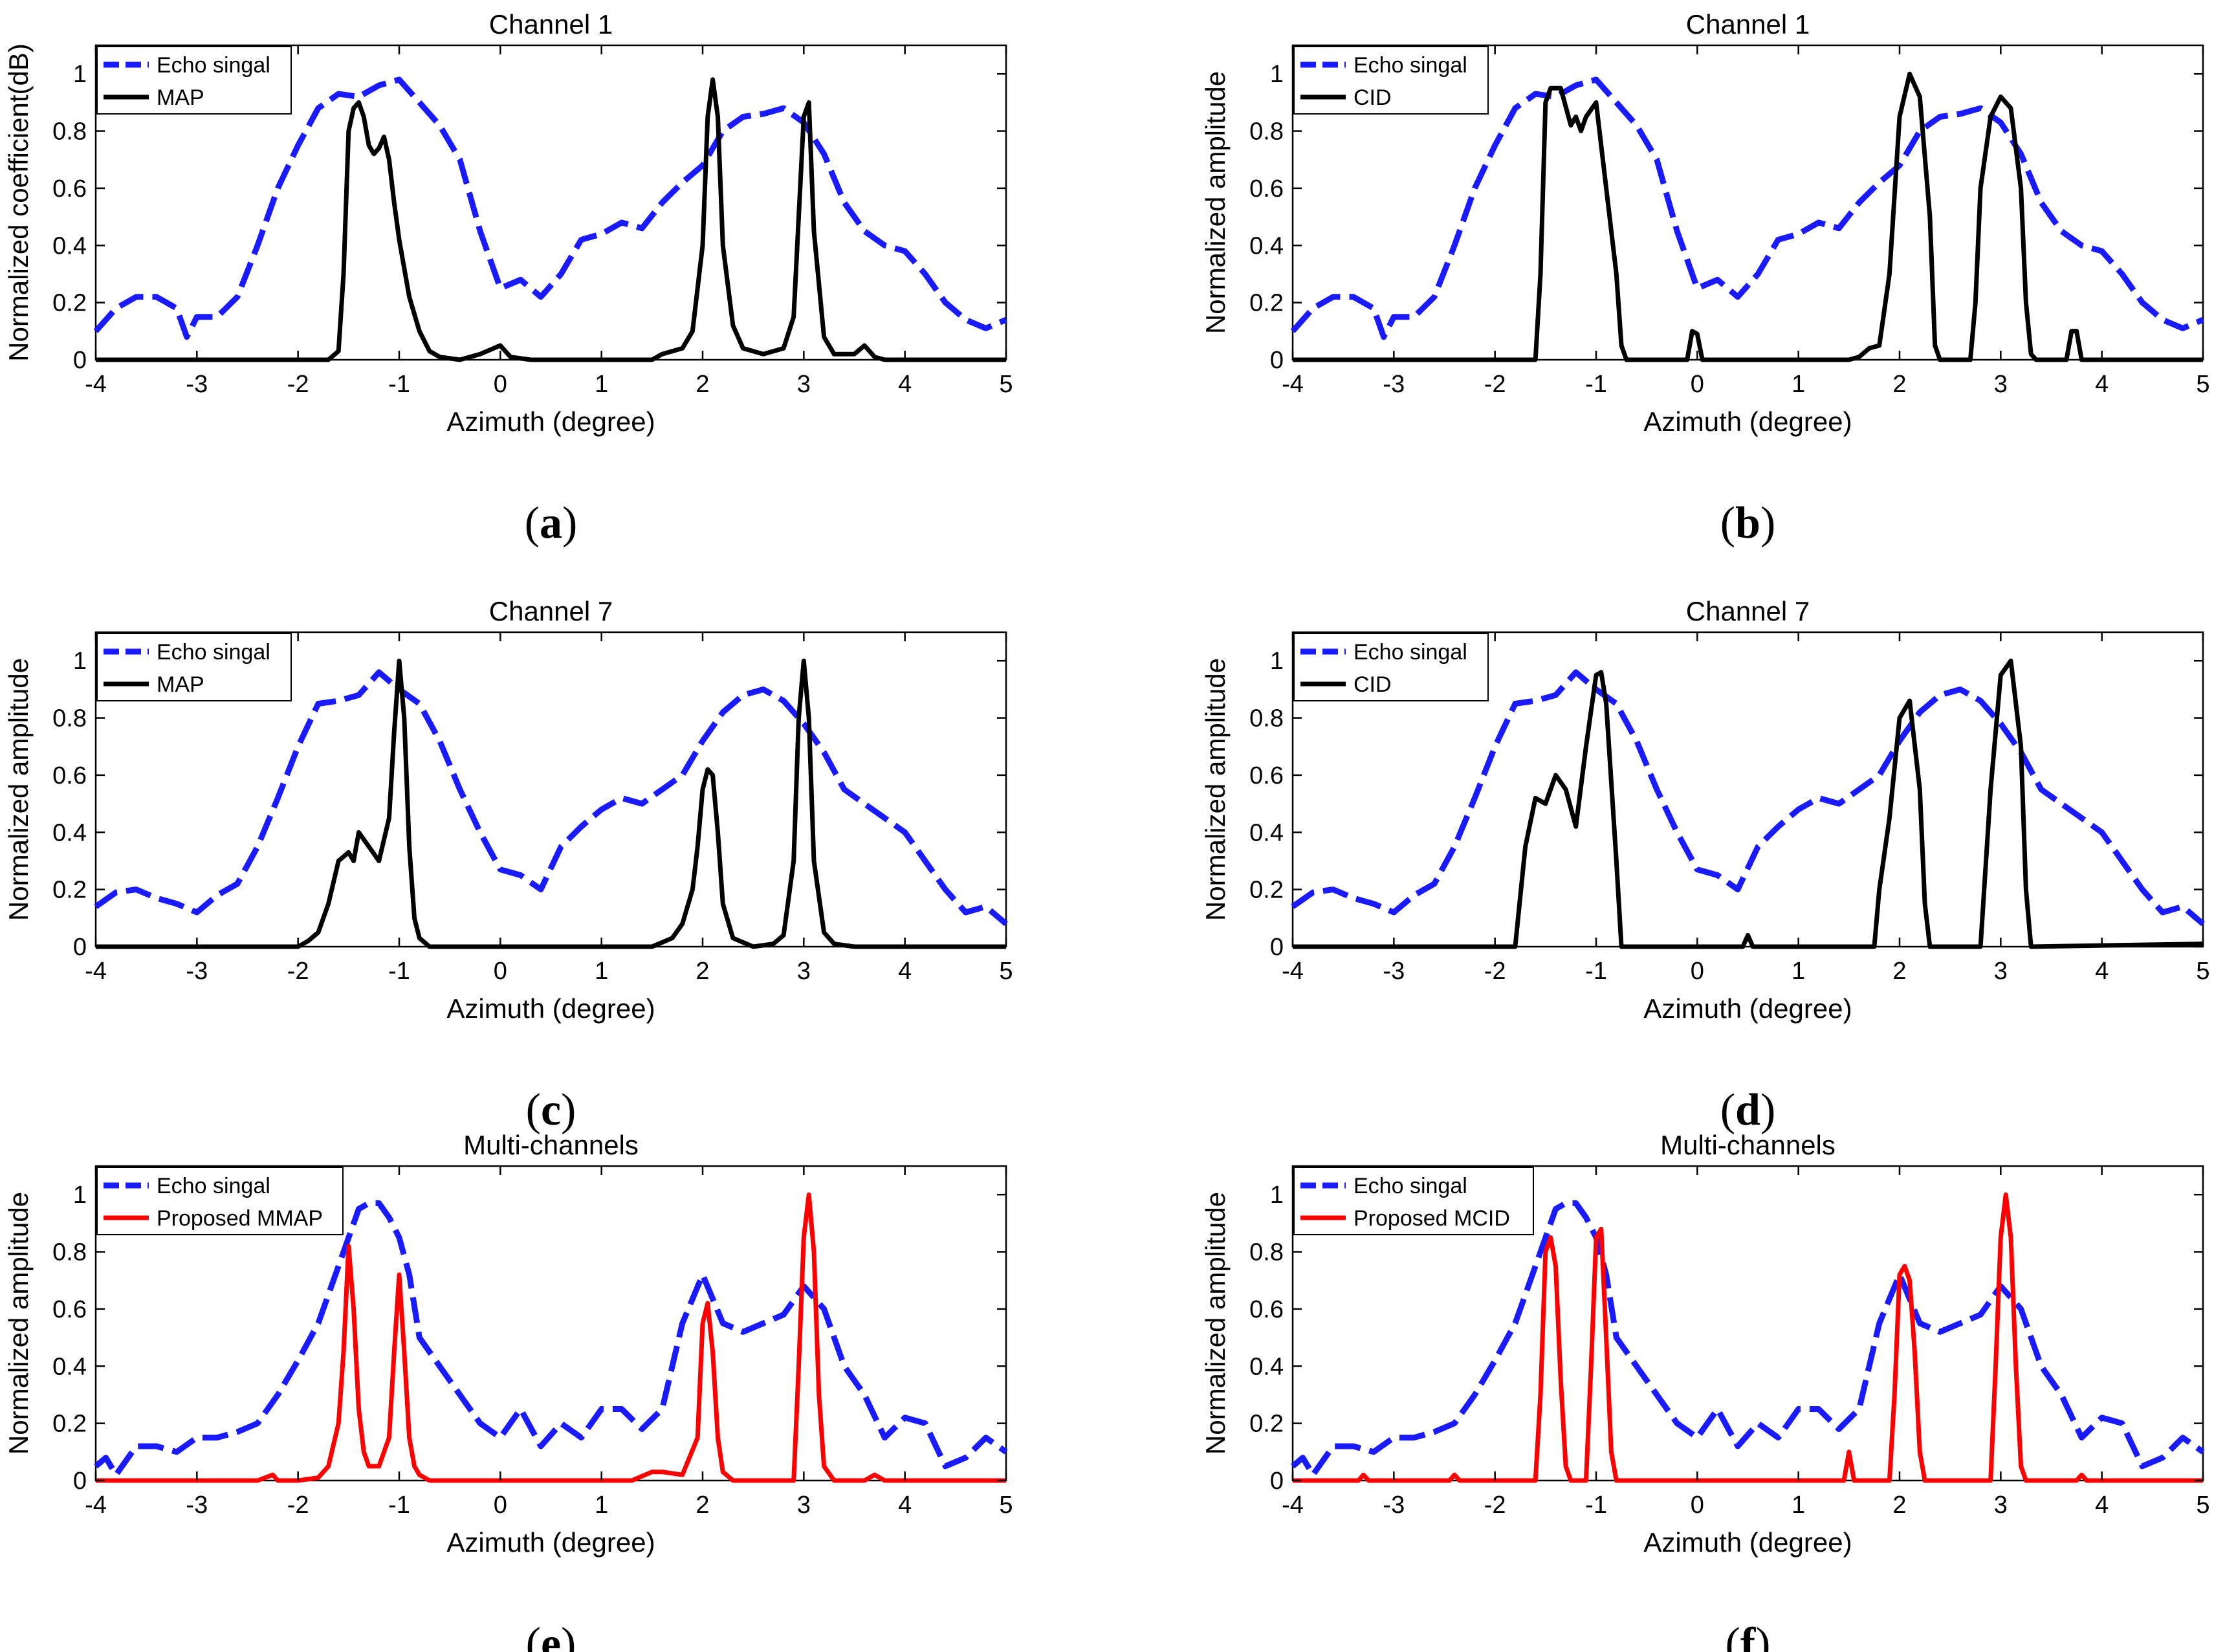  I want to click on panel-caption-letter: c, so click(551, 1110).